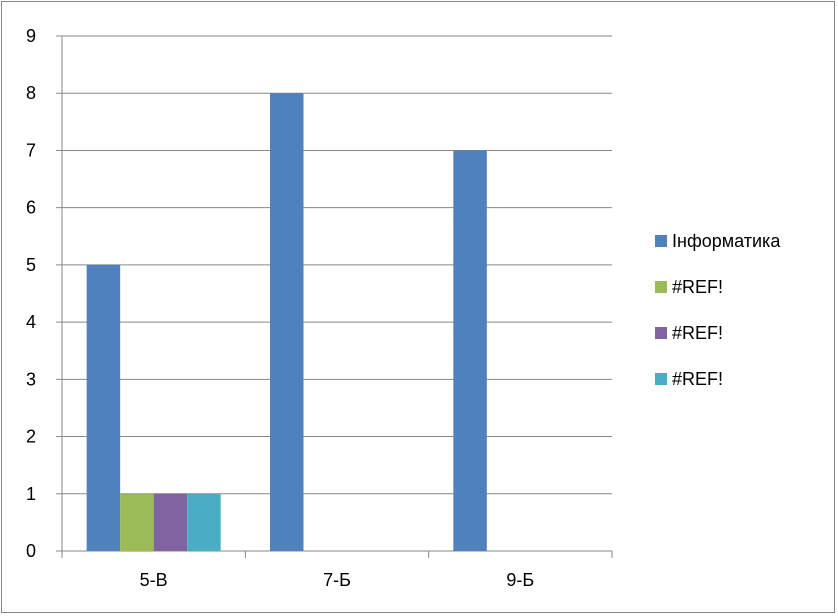 The image size is (838, 616). I want to click on y-tick-label: 6, so click(31, 208).